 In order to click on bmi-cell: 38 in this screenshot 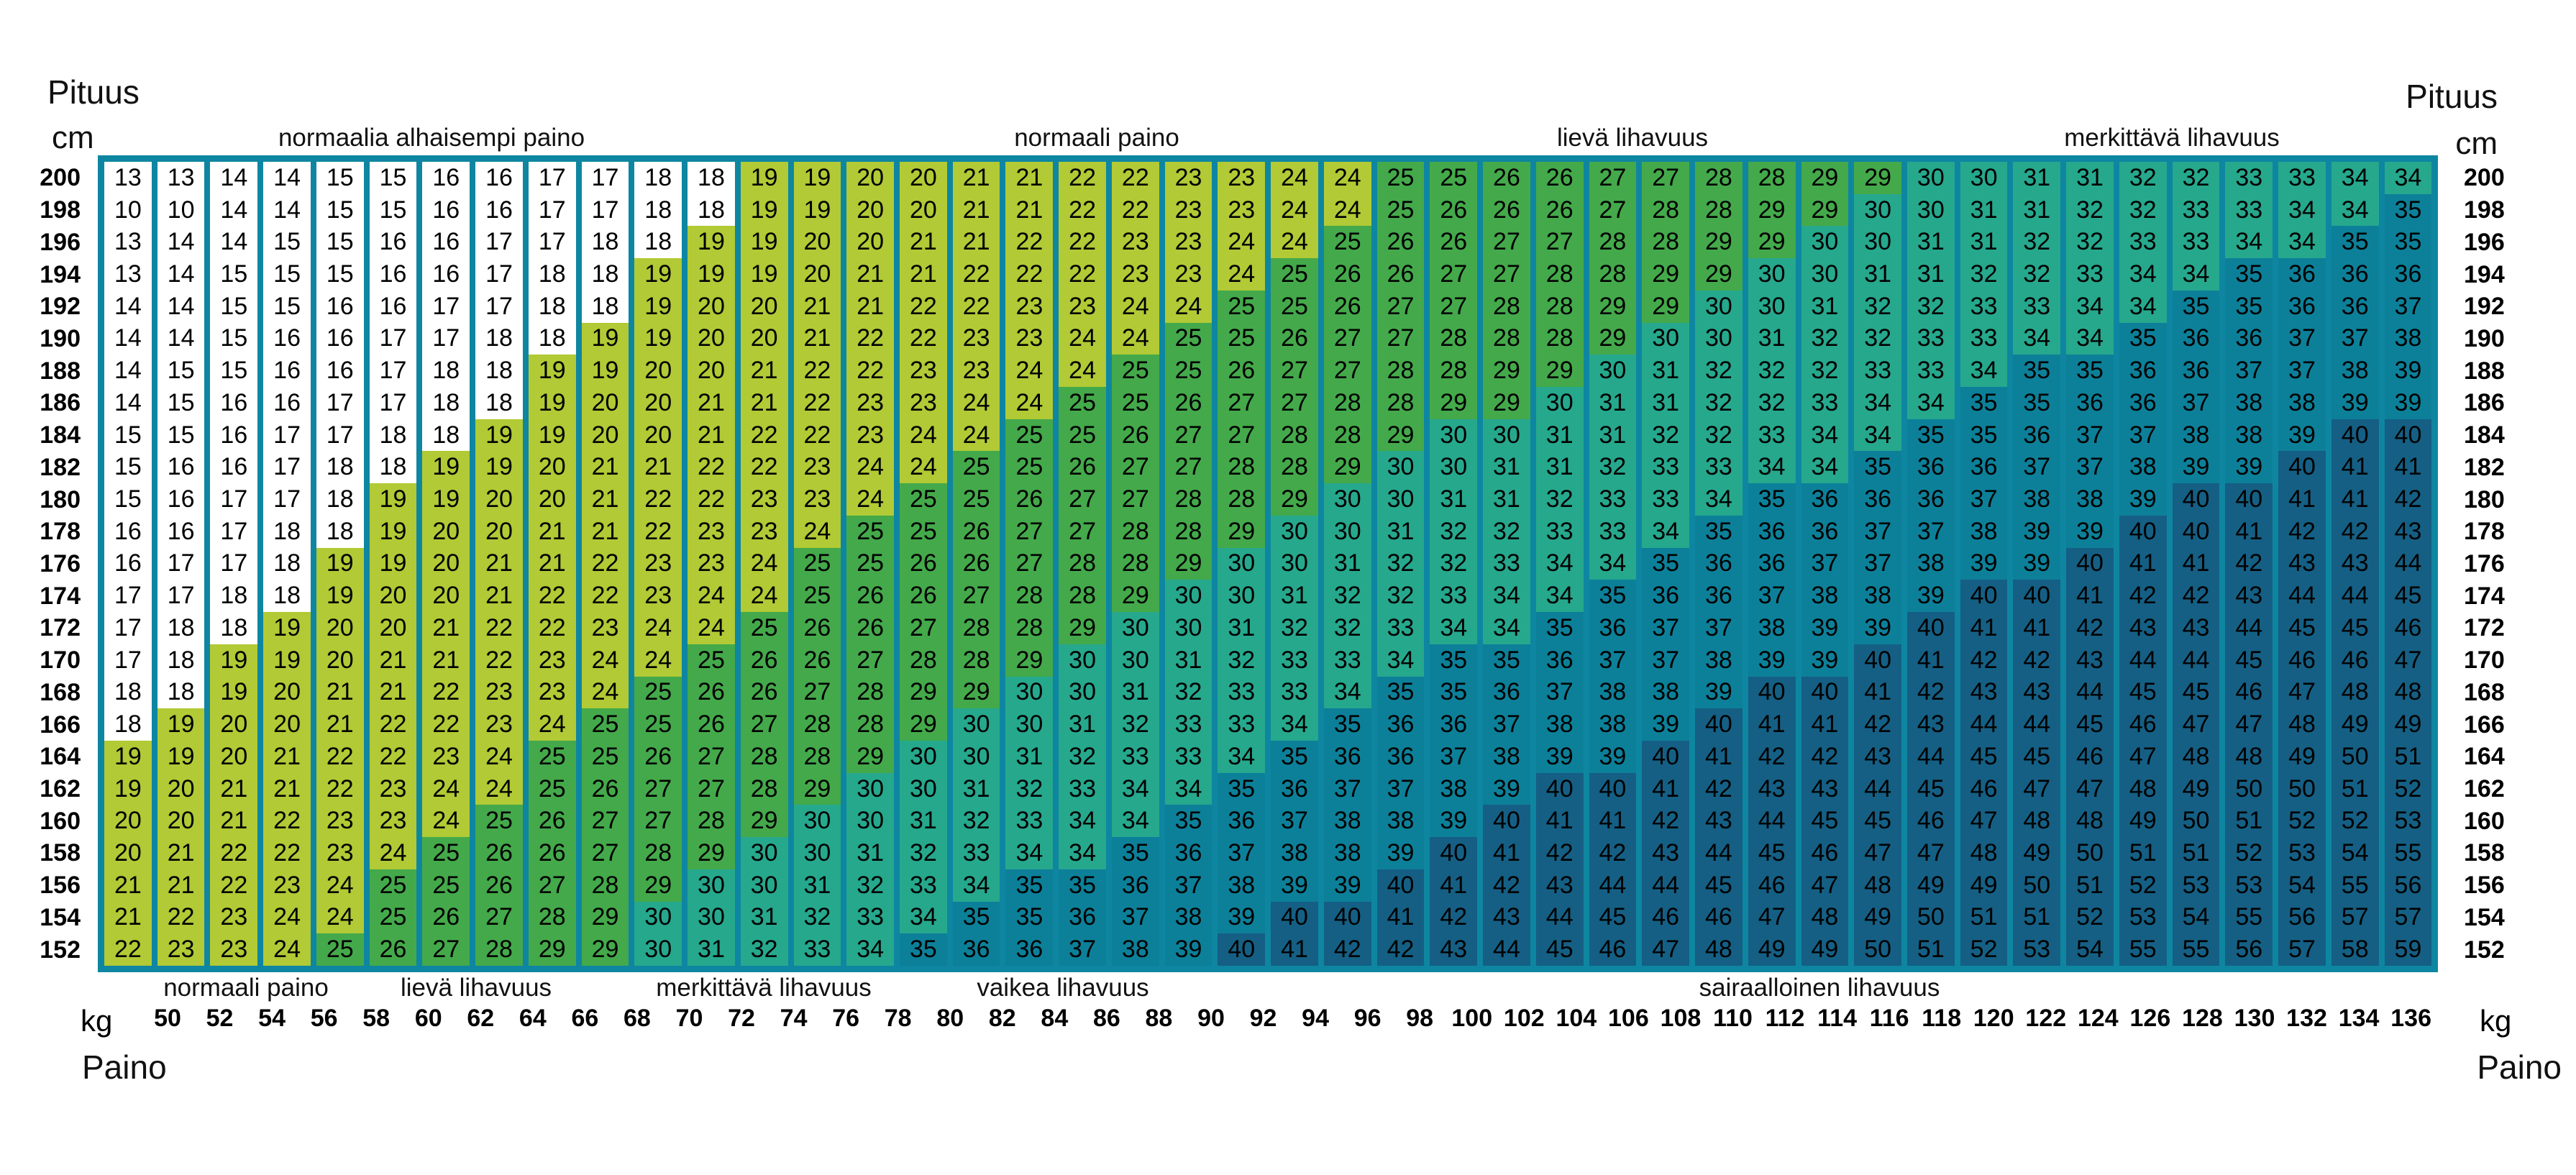, I will do `click(1347, 821)`.